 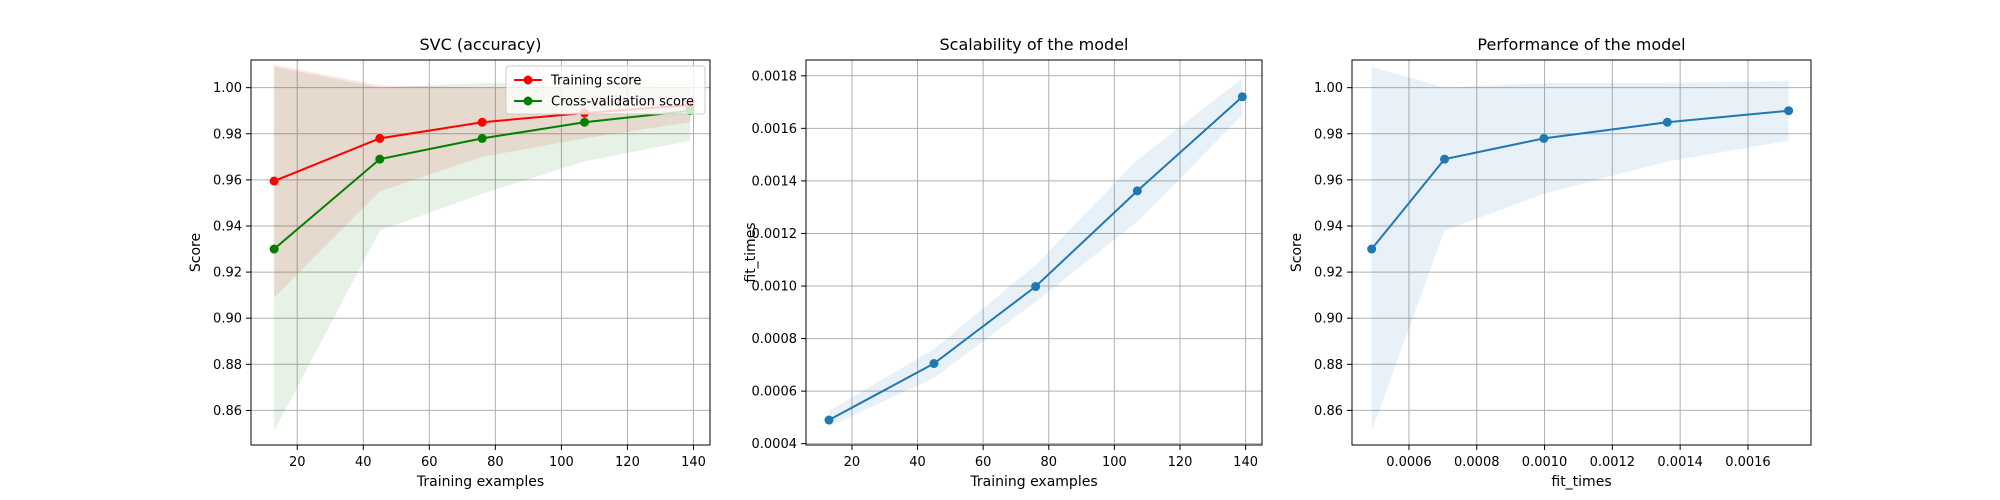 I want to click on x-tick-label: 0.0014, so click(x=1680, y=462).